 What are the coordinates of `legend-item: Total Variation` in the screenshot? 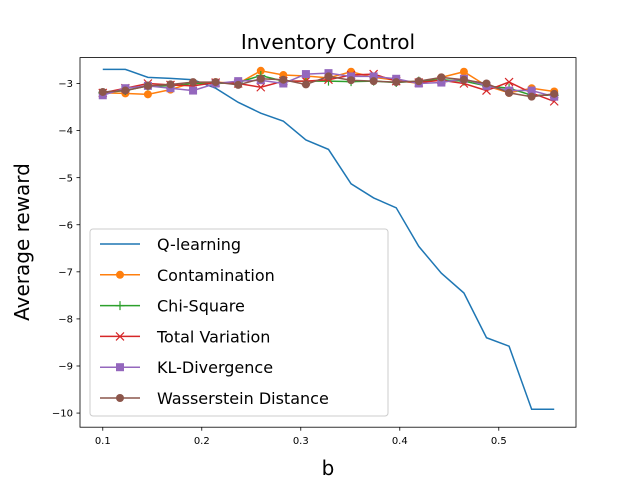 It's located at (185, 336).